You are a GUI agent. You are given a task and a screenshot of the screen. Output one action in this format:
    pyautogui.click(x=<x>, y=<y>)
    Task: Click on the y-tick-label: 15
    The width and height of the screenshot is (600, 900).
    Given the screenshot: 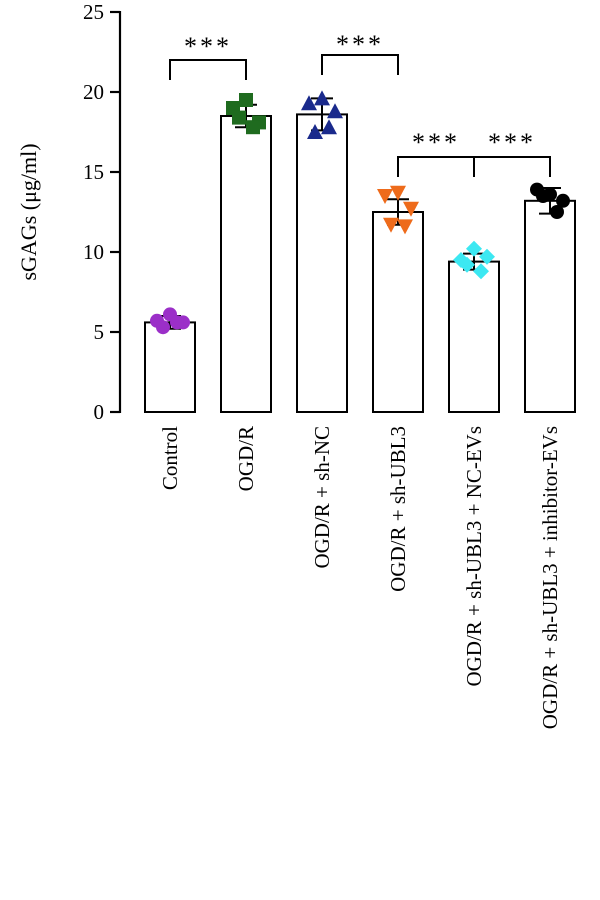 What is the action you would take?
    pyautogui.click(x=93, y=172)
    